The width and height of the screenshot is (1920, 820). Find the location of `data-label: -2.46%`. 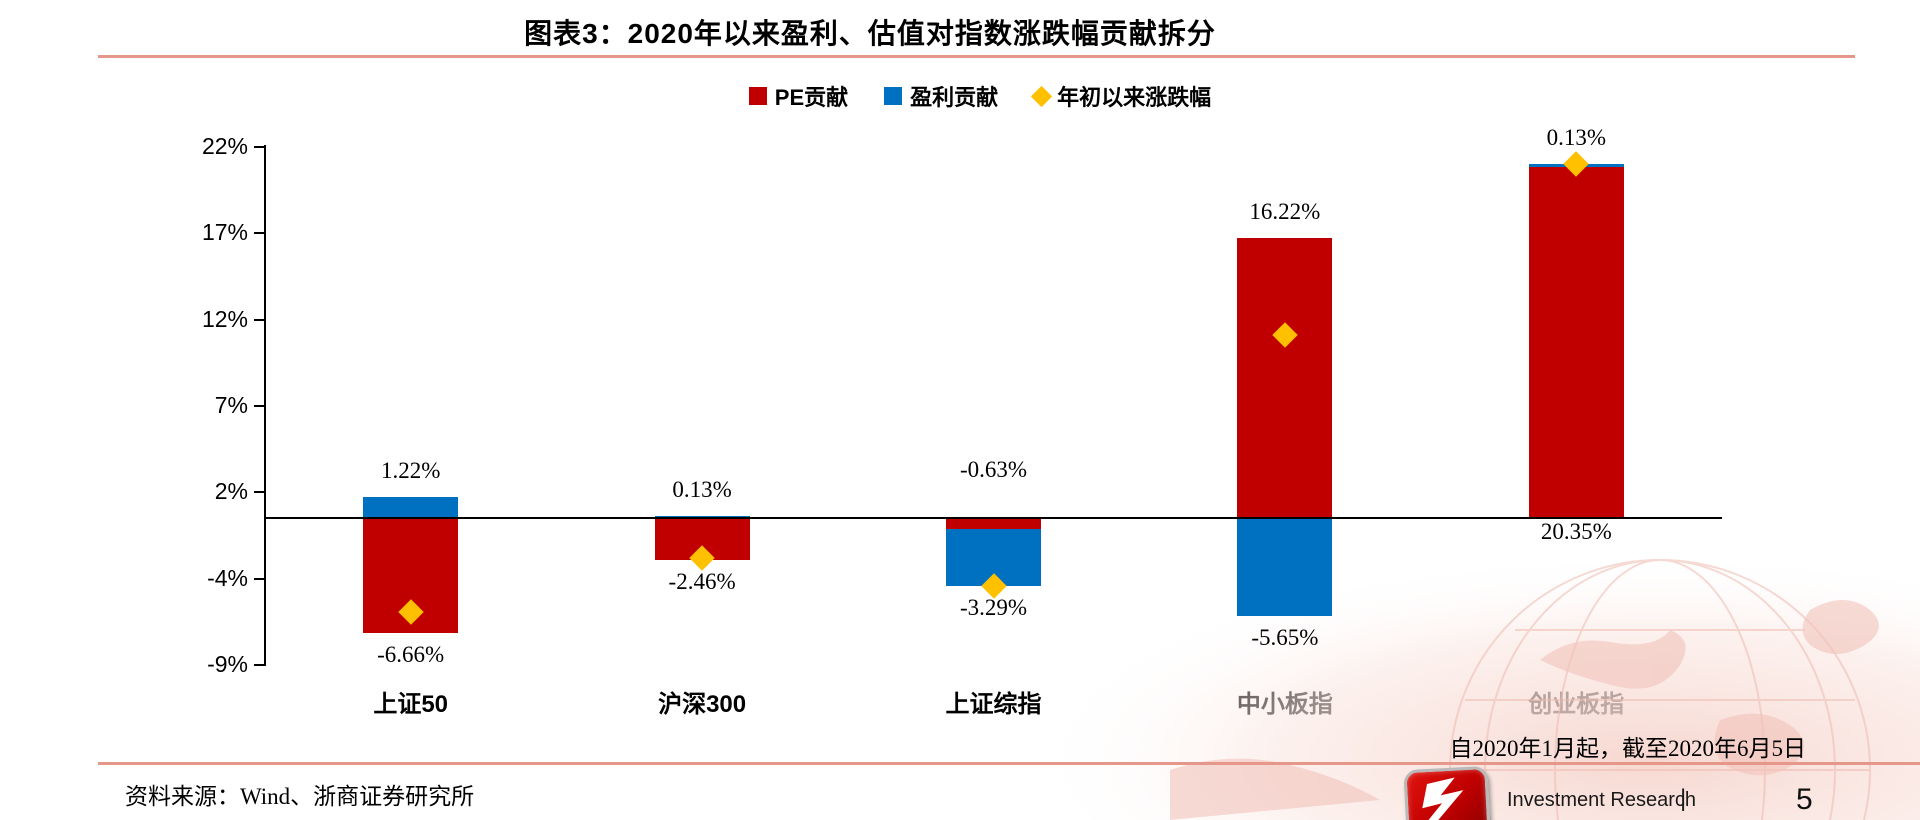

data-label: -2.46% is located at coordinates (702, 582).